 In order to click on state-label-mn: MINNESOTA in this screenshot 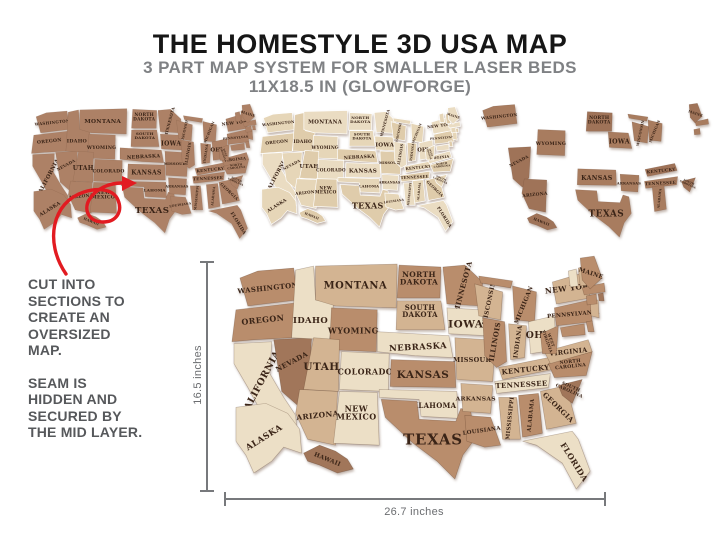, I will do `click(384, 123)`.